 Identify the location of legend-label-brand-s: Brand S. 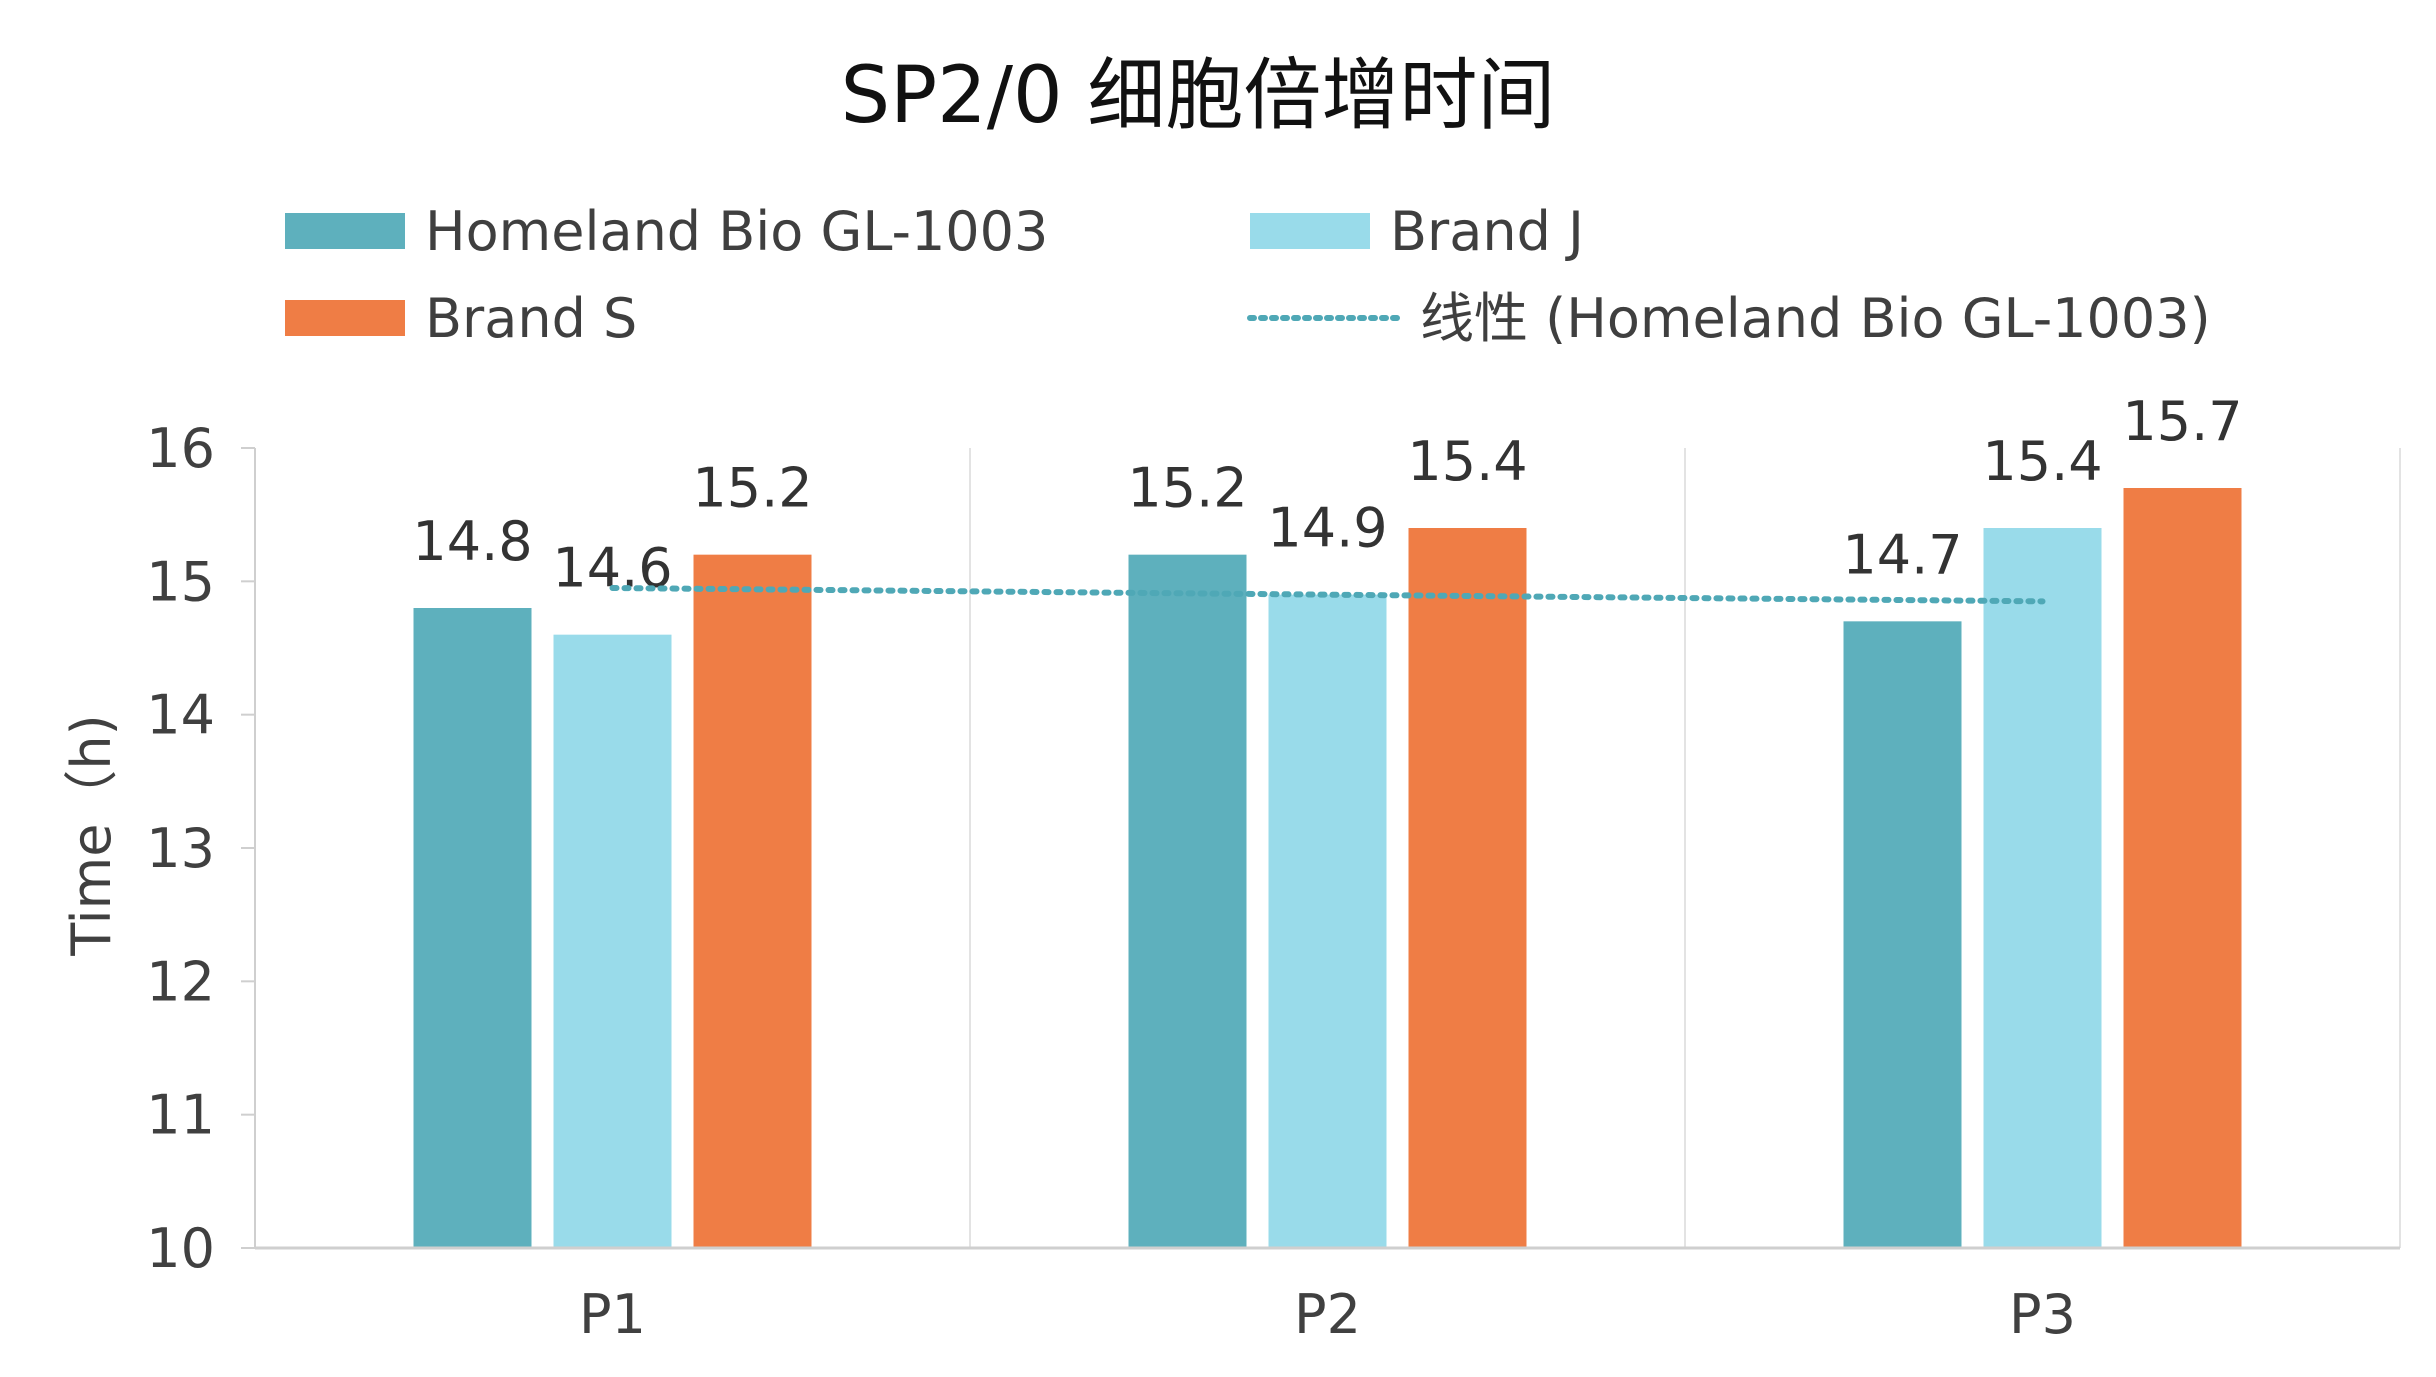
(531, 318).